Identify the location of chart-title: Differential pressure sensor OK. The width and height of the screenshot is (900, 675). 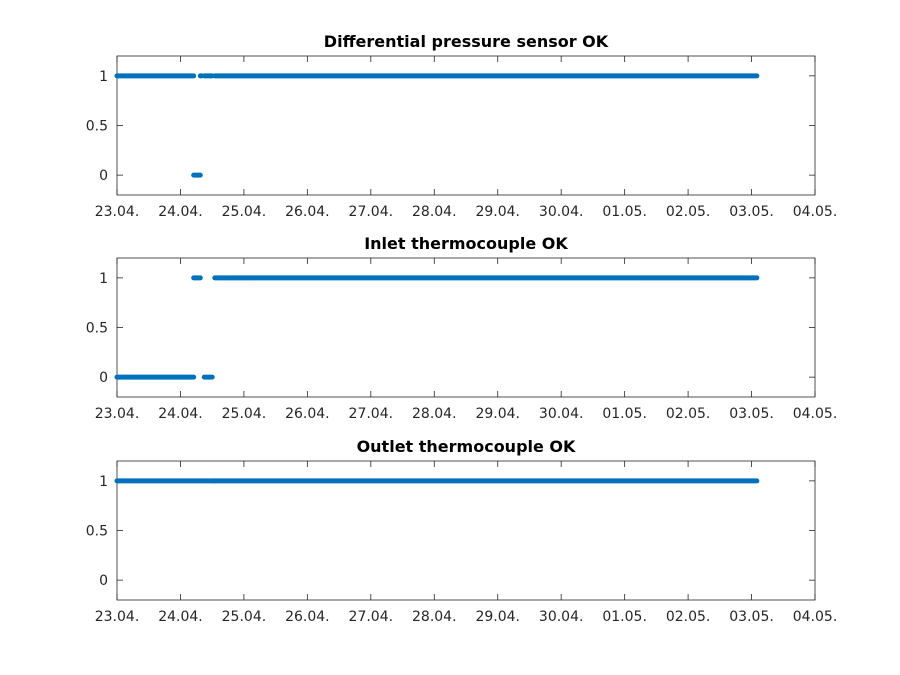
(466, 41).